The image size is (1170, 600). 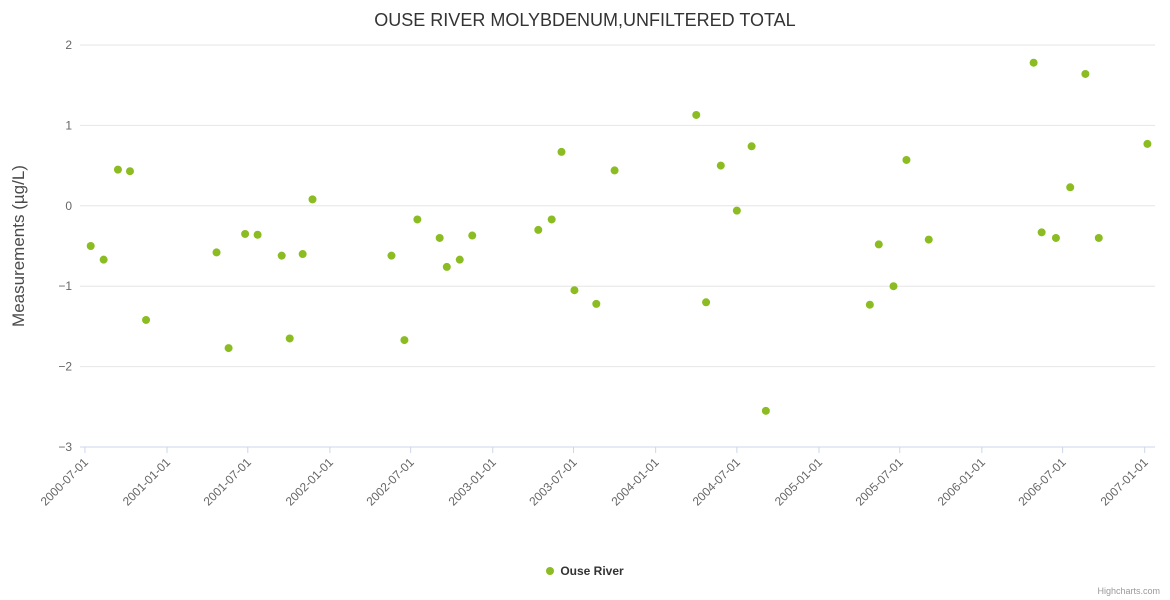 What do you see at coordinates (592, 571) in the screenshot?
I see `legend-label: Ouse River` at bounding box center [592, 571].